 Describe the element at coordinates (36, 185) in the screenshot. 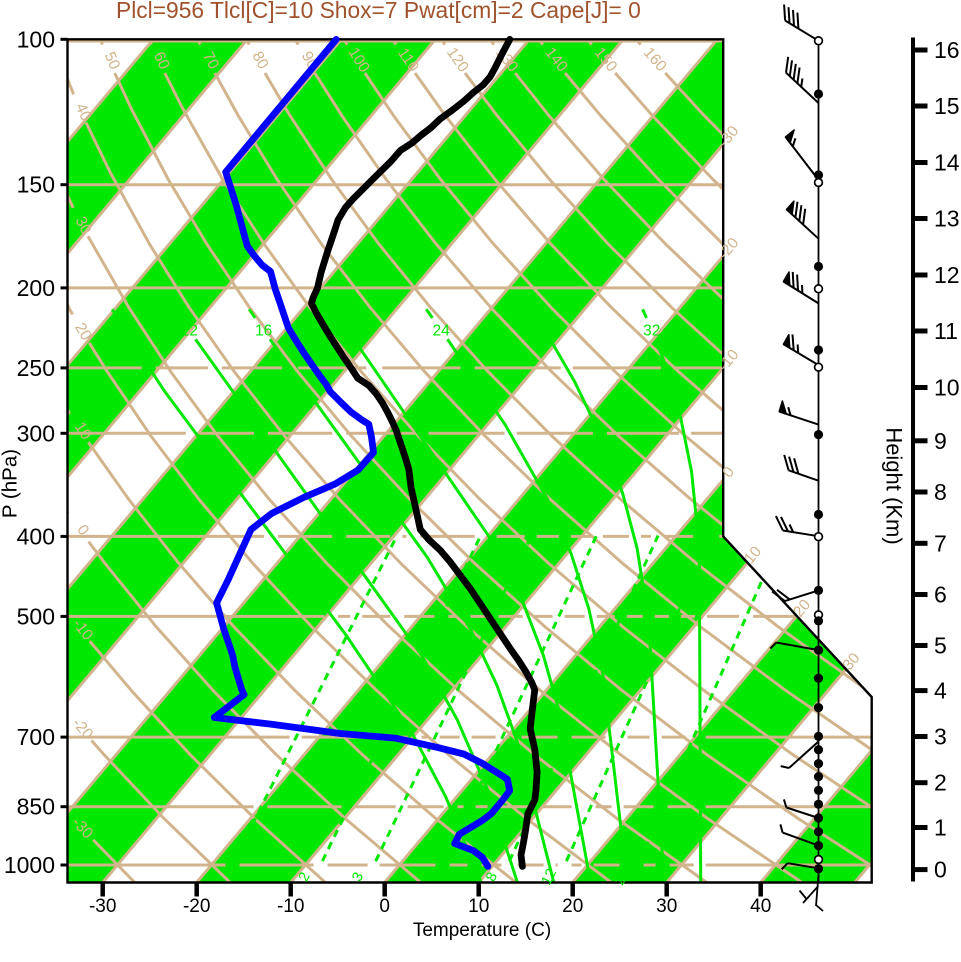

I see `svg-text: 150` at that location.